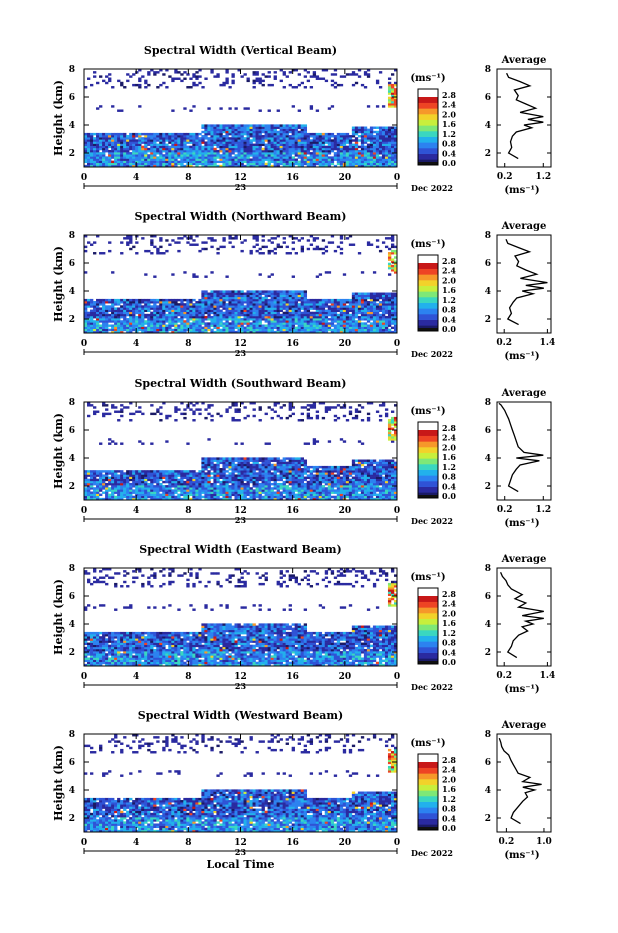  Describe the element at coordinates (449, 280) in the screenshot. I see `colorbar-tick-label: 2.0` at that location.